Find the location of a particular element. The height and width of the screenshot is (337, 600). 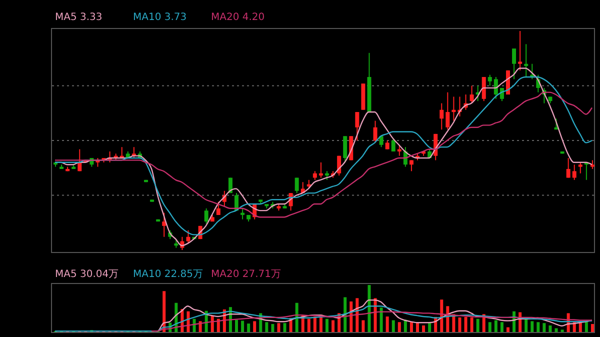

text: MA10 3.73 is located at coordinates (160, 17).